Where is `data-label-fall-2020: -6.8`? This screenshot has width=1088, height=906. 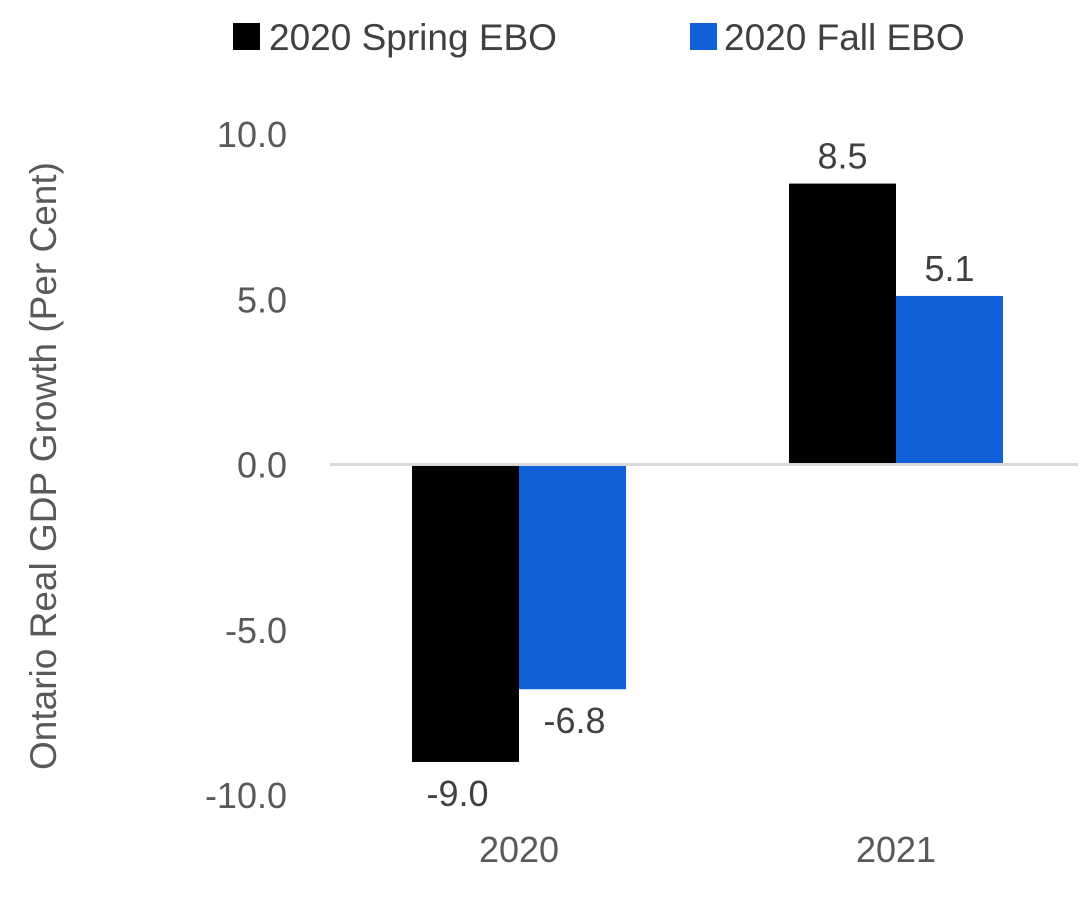
data-label-fall-2020: -6.8 is located at coordinates (574, 720).